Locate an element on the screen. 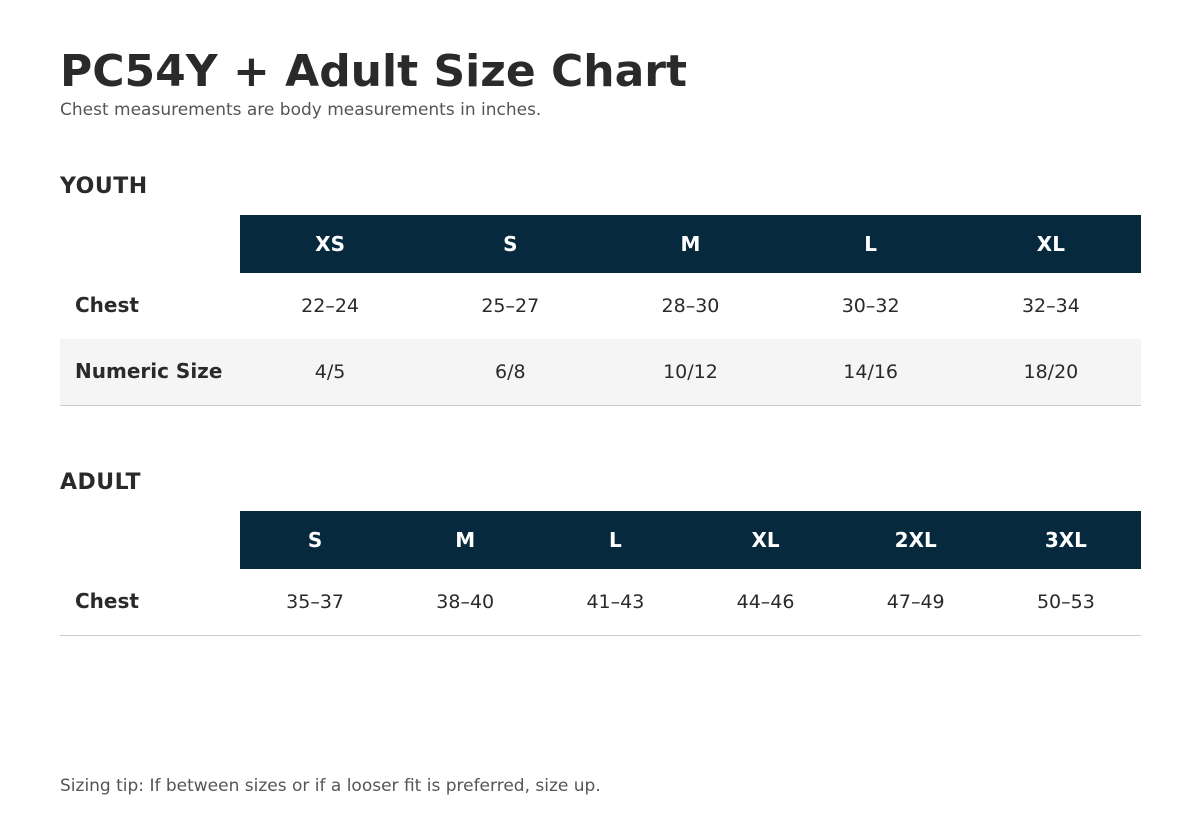  adult-size-header: M is located at coordinates (465, 540).